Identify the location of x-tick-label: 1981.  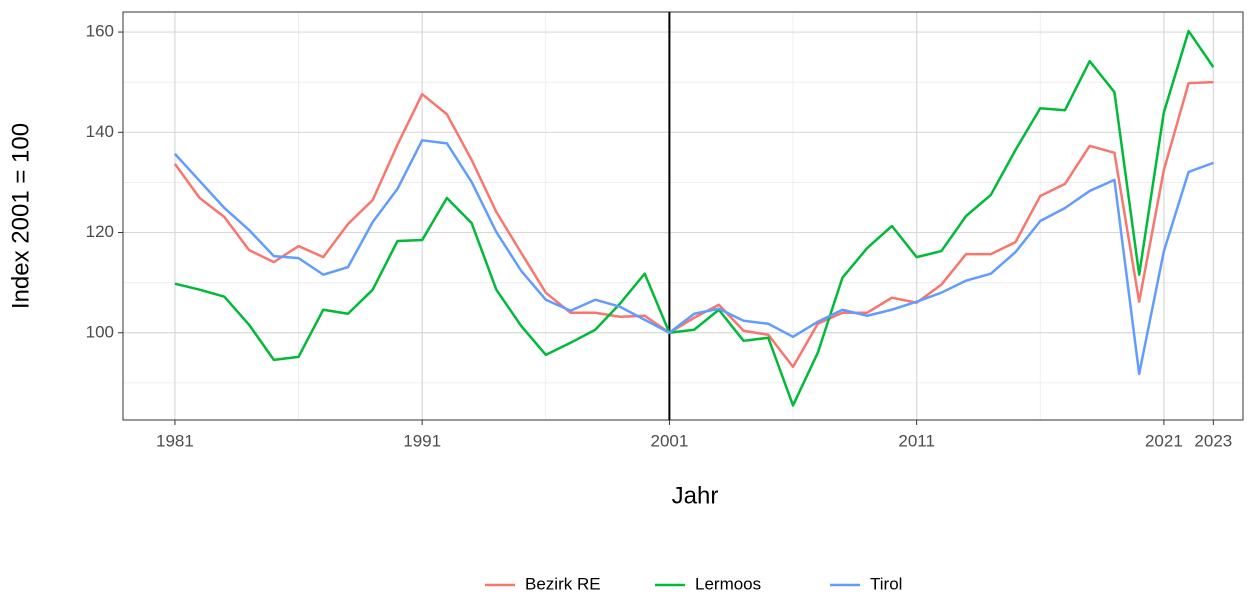
(175, 440).